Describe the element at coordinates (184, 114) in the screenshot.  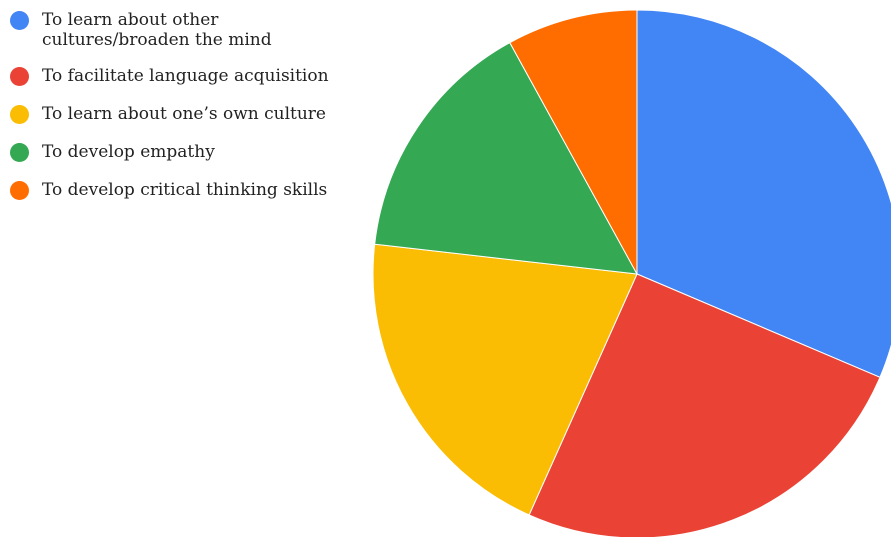
I see `legend-label-own-culture: To learn about one’s own culture` at that location.